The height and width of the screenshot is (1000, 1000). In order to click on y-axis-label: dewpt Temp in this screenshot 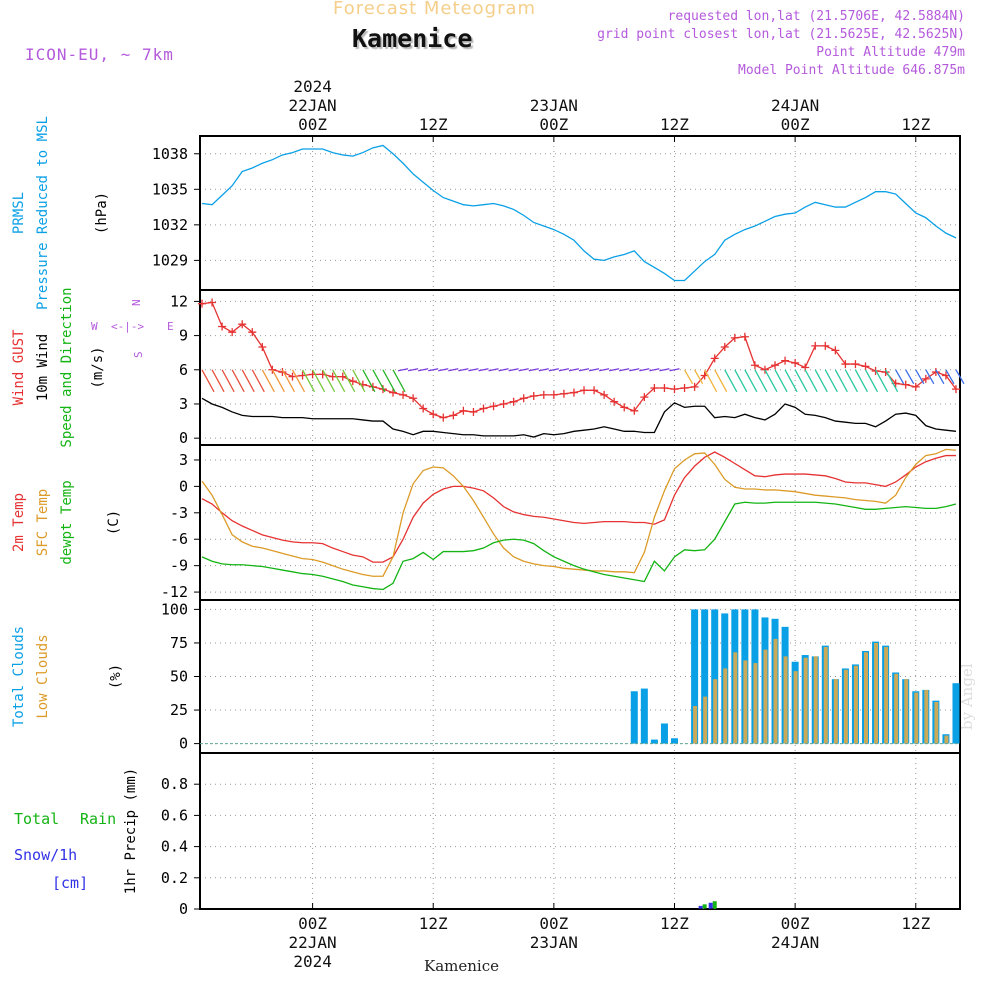, I will do `click(67, 522)`.